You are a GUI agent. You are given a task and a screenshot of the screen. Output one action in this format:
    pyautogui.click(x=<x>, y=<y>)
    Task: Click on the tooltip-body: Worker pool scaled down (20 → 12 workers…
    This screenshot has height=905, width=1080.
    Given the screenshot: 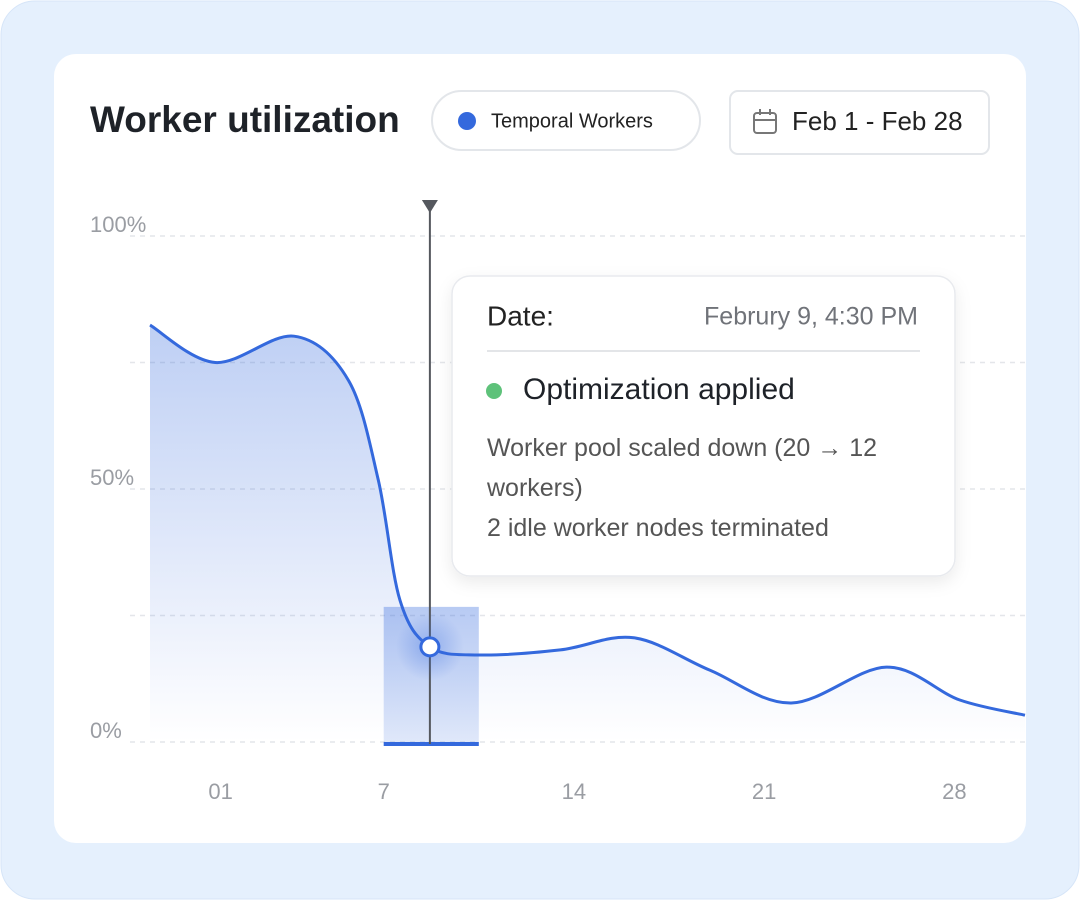 What is the action you would take?
    pyautogui.click(x=707, y=488)
    